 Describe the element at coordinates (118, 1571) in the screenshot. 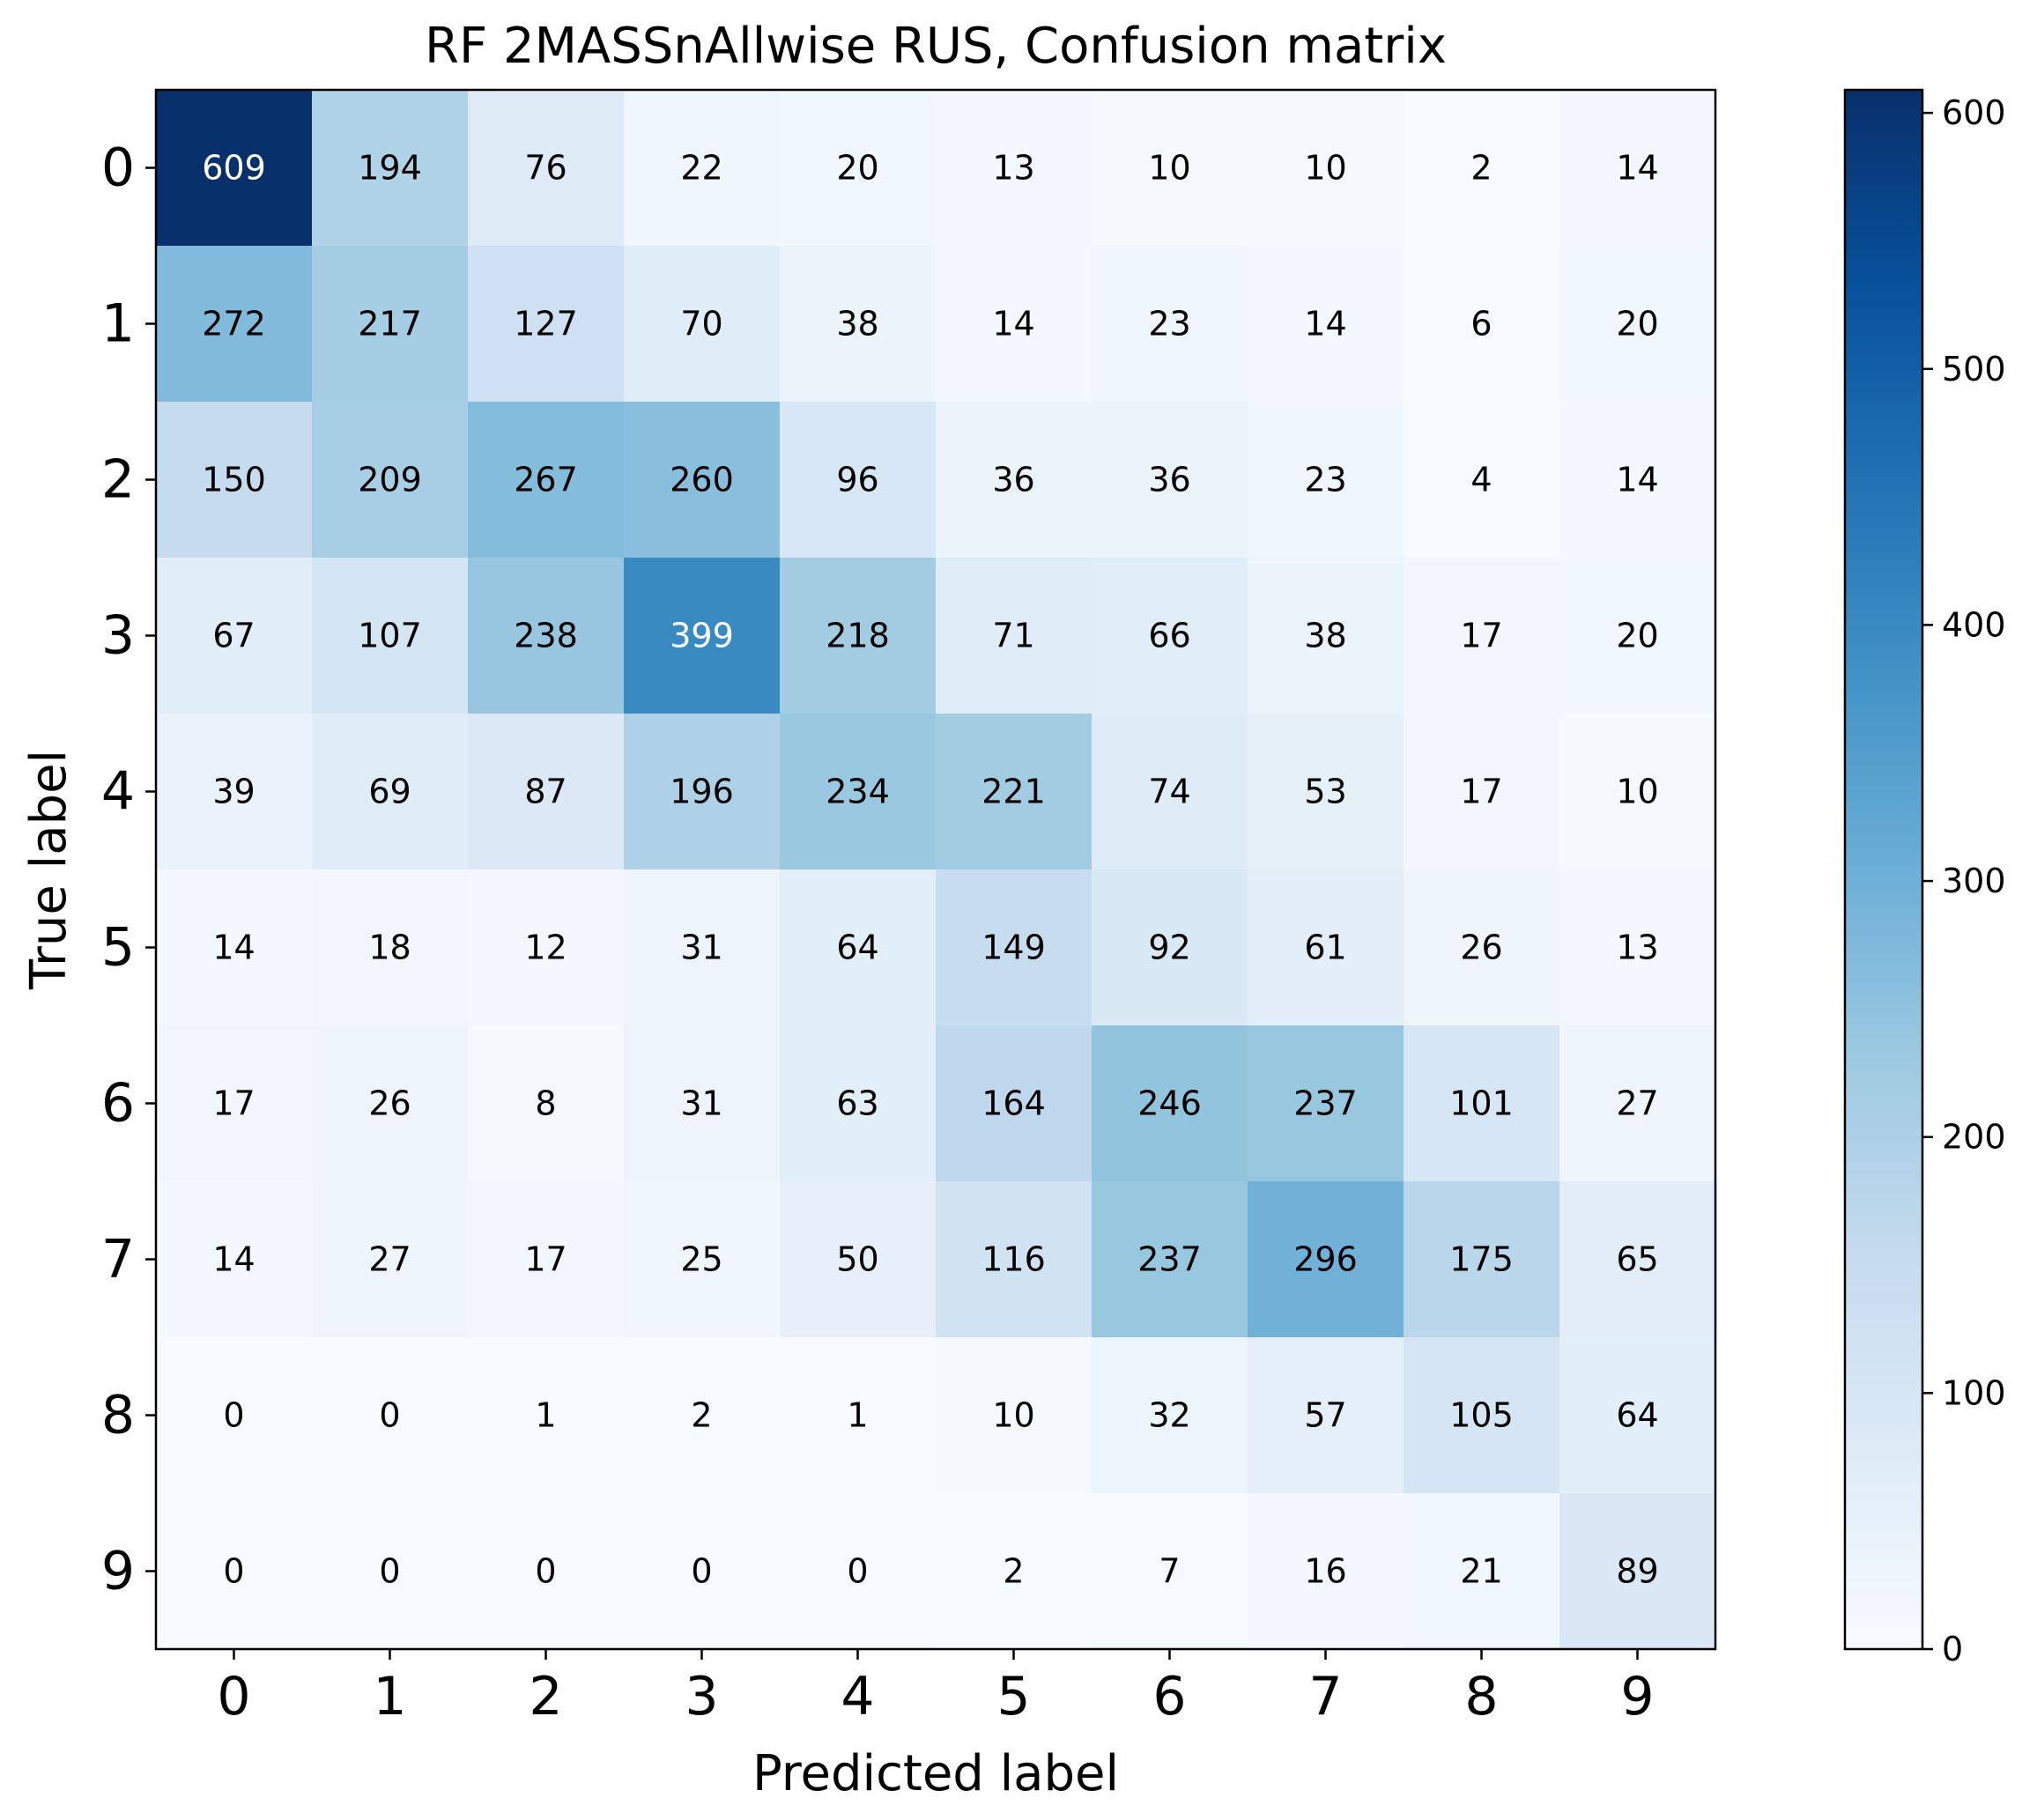

I see `y-tick-label: 9` at that location.